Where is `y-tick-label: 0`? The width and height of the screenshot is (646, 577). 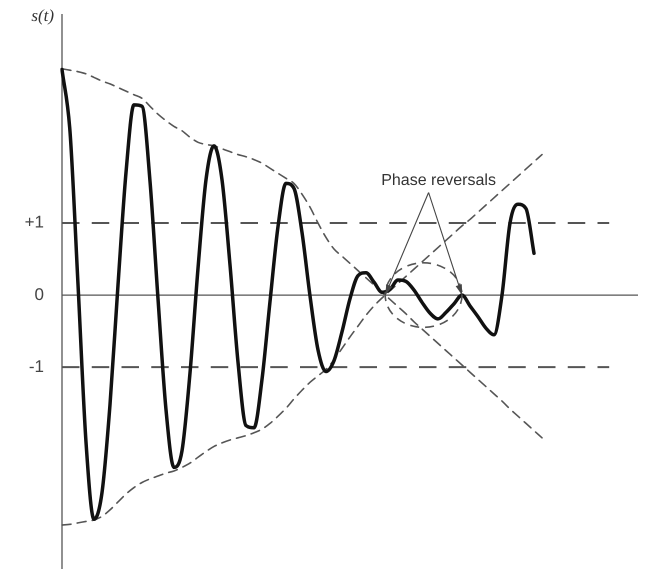 y-tick-label: 0 is located at coordinates (39, 294).